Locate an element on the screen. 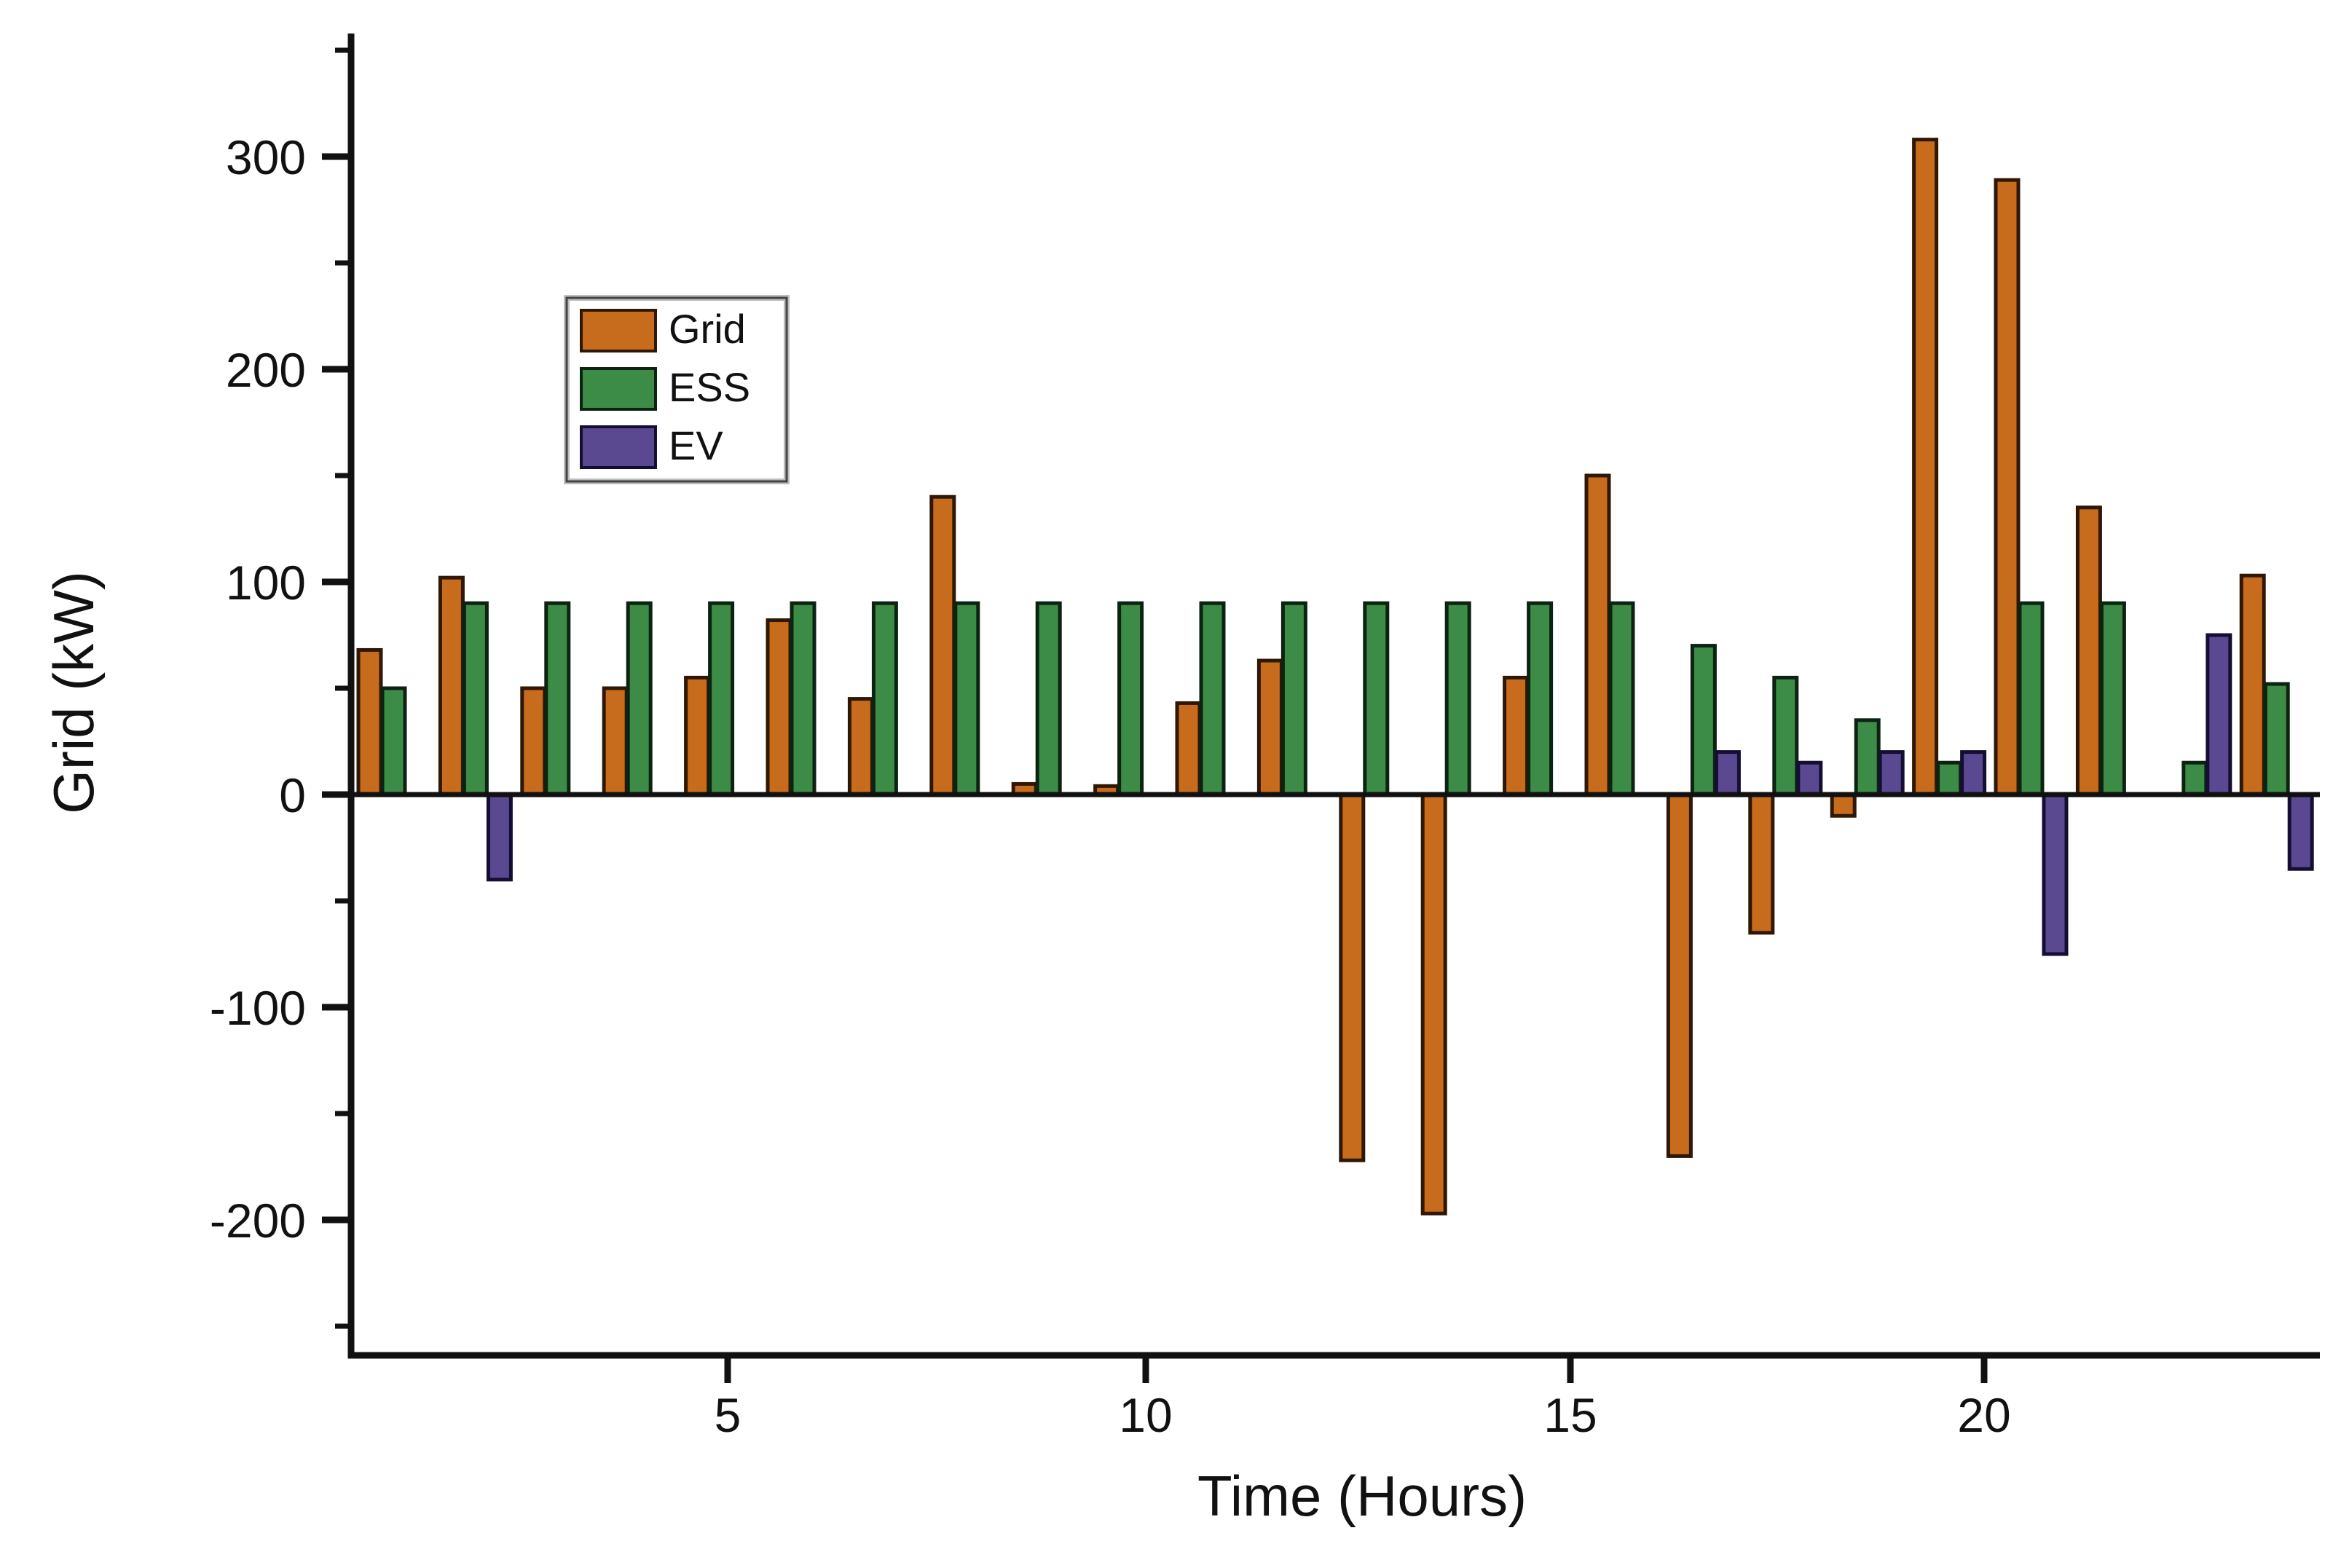 Image resolution: width=2333 pixels, height=1568 pixels. bar-ev-h19 is located at coordinates (1891, 773).